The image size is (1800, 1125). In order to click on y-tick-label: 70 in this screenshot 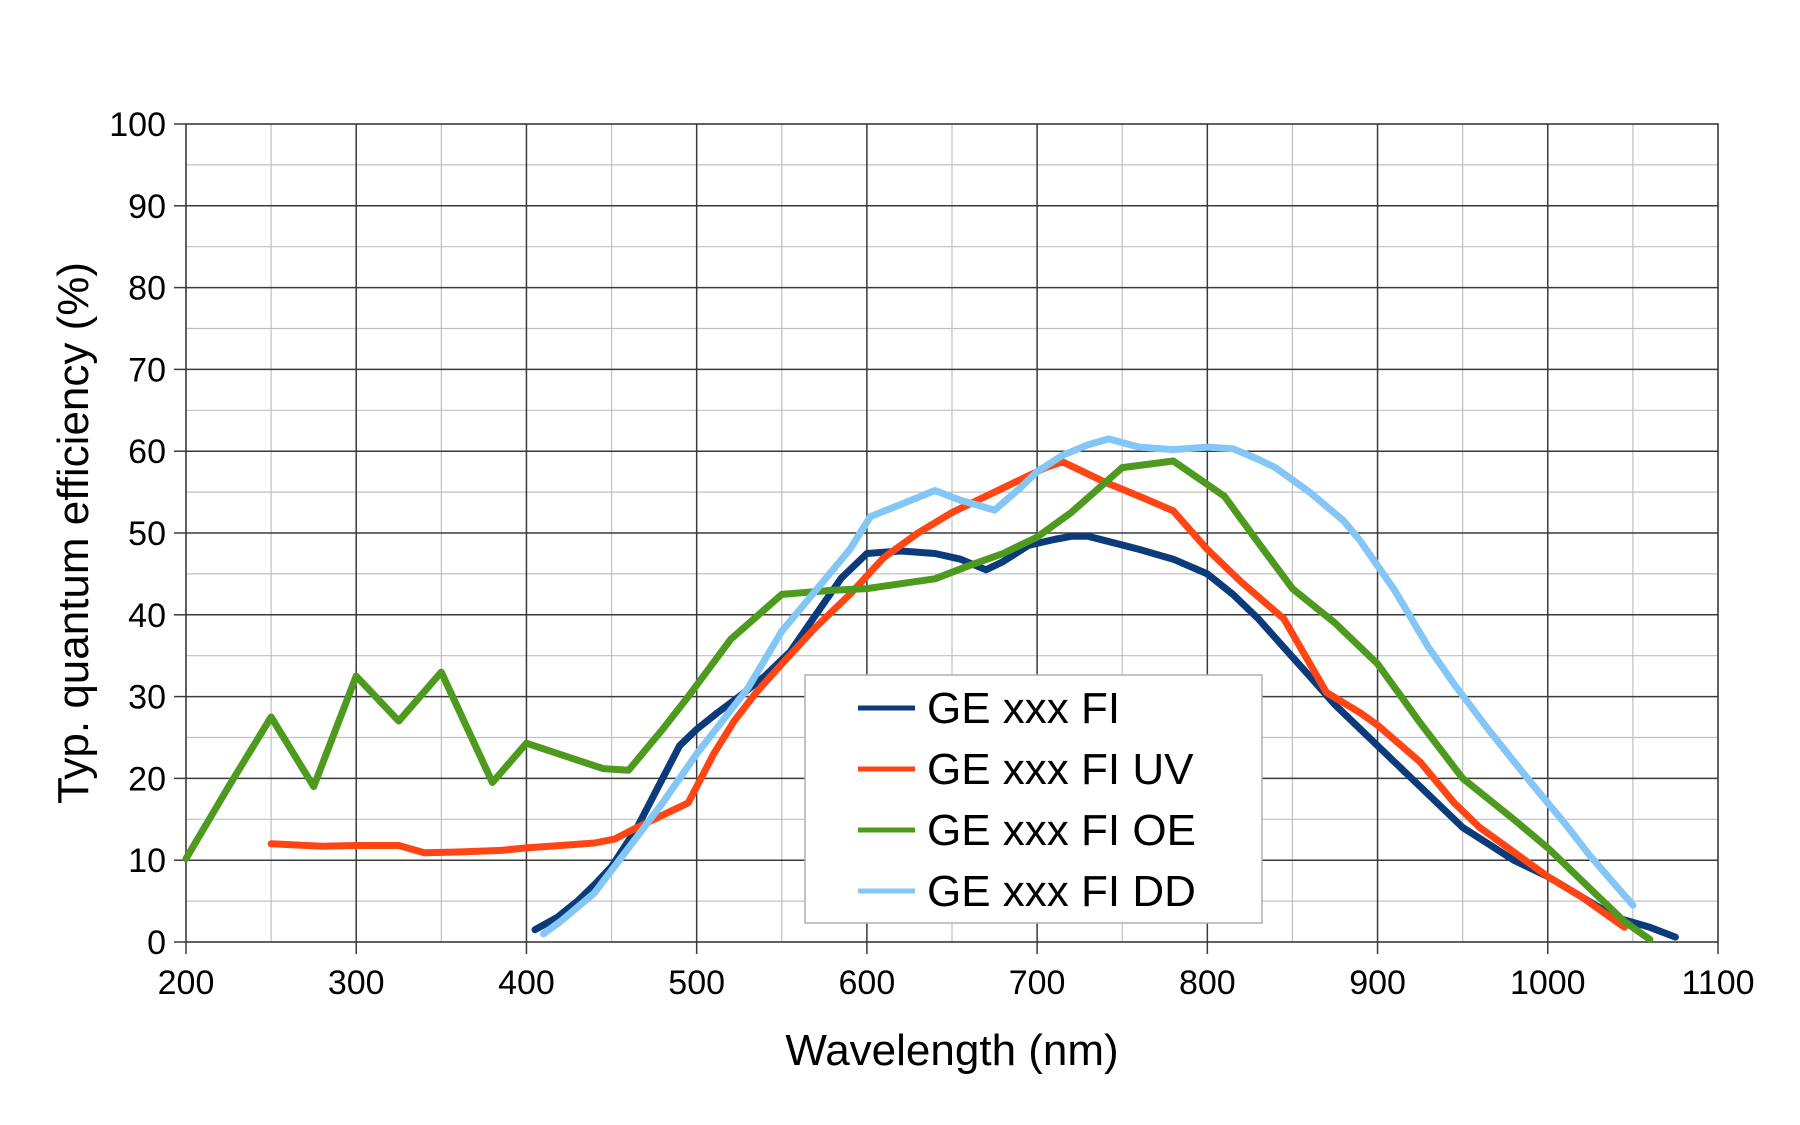, I will do `click(147, 370)`.